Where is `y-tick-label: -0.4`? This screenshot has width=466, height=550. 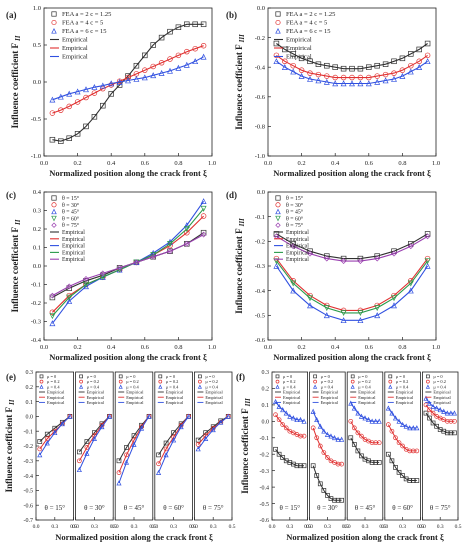
y-tick-label: -0.4 is located at coordinates (265, 488).